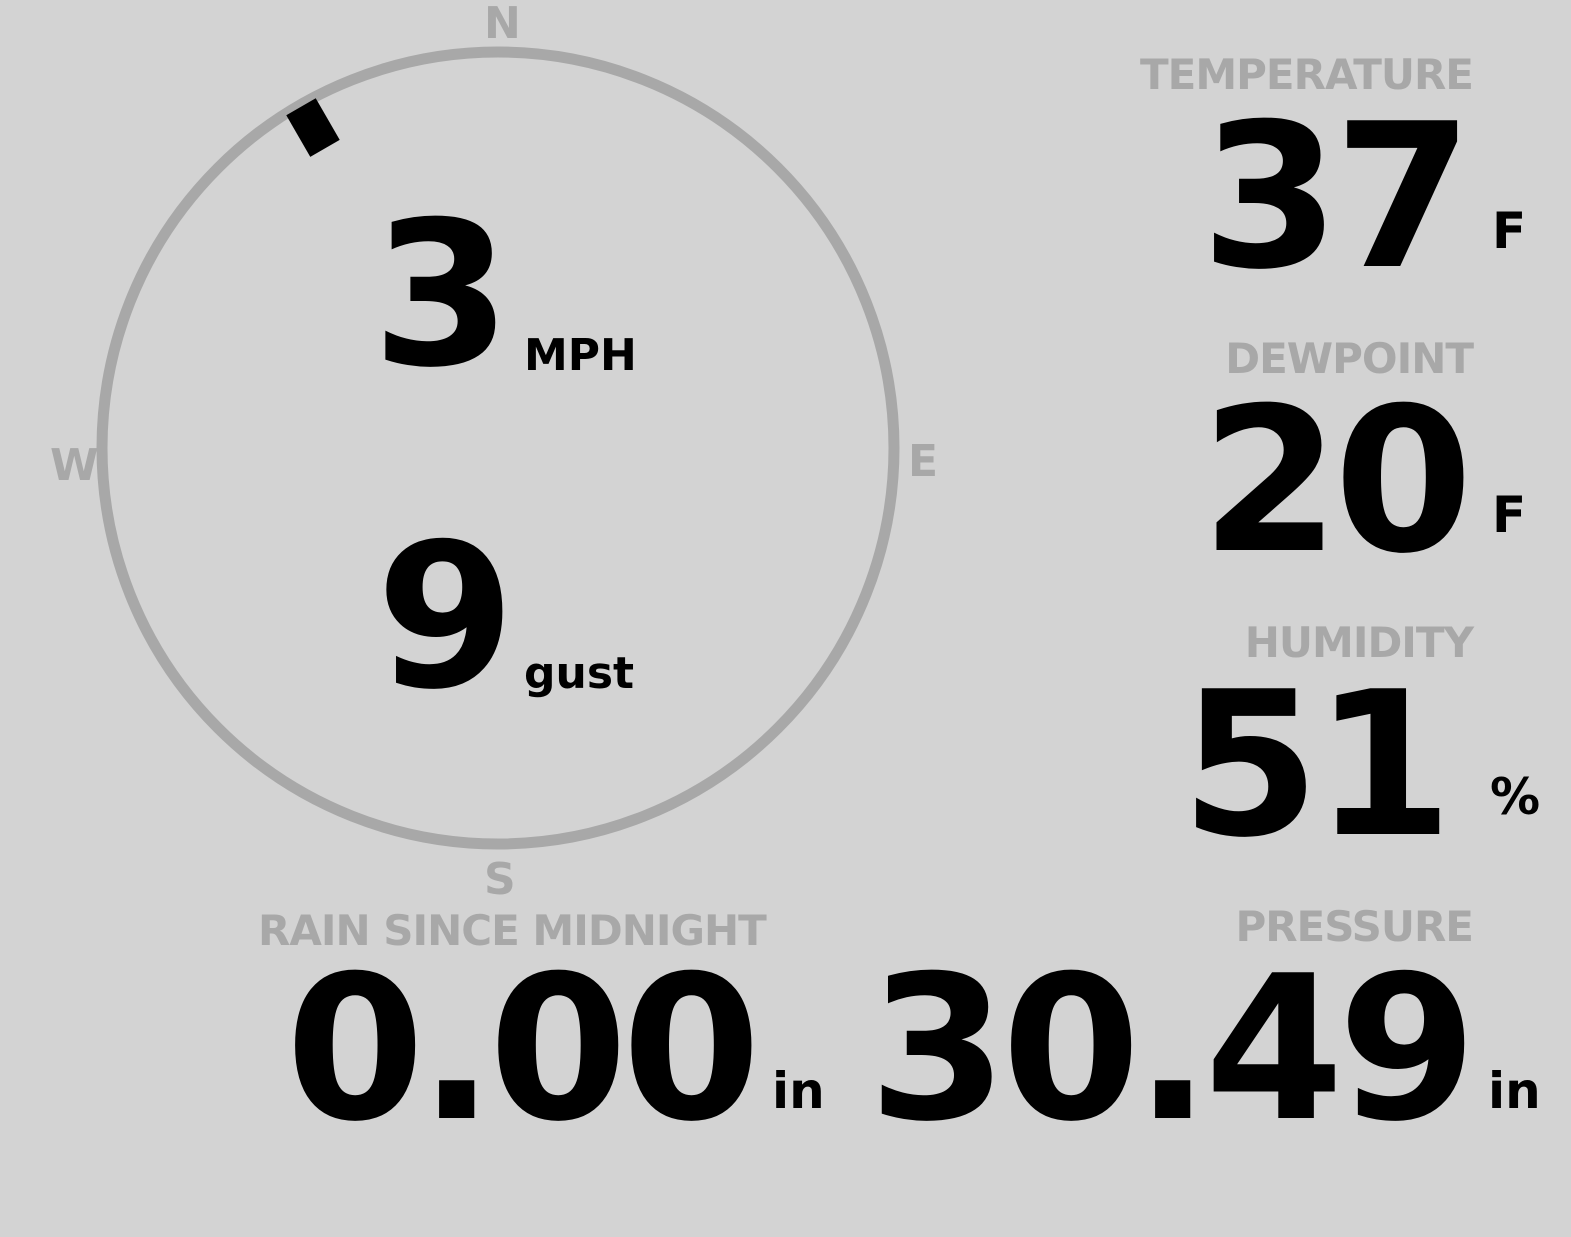 The width and height of the screenshot is (1571, 1237). Describe the element at coordinates (1359, 642) in the screenshot. I see `humidity-label: HUMIDITY` at that location.